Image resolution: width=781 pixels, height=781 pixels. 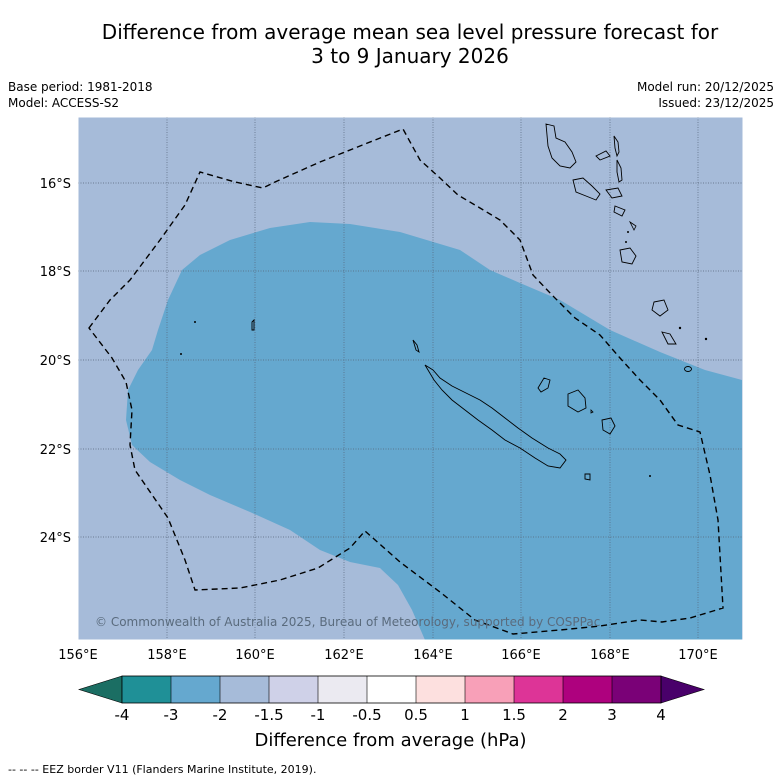 I want to click on colorbar-tick: -4, so click(x=122, y=715).